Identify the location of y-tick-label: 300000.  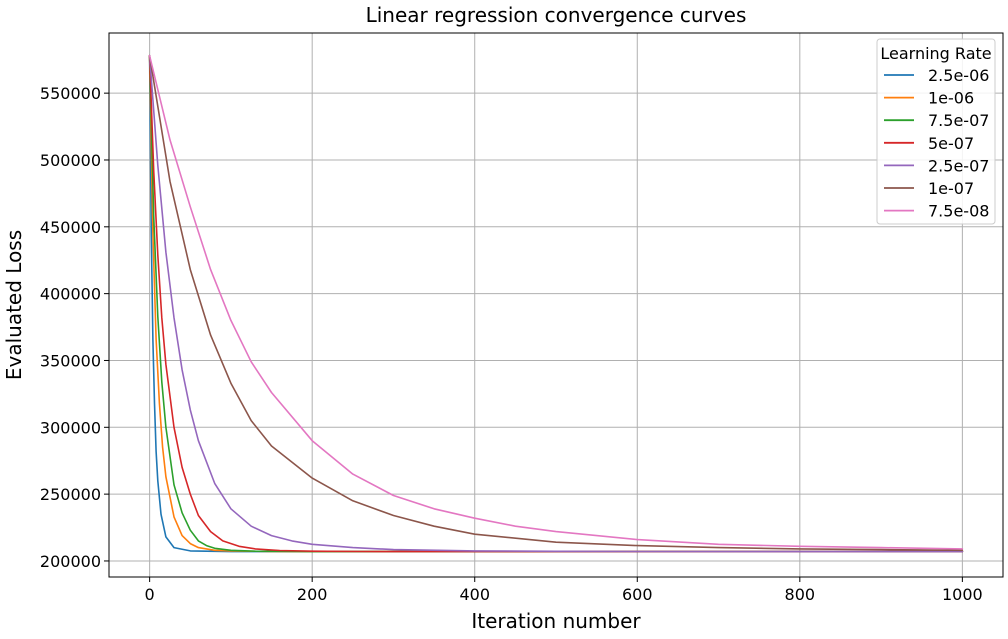
(70, 427).